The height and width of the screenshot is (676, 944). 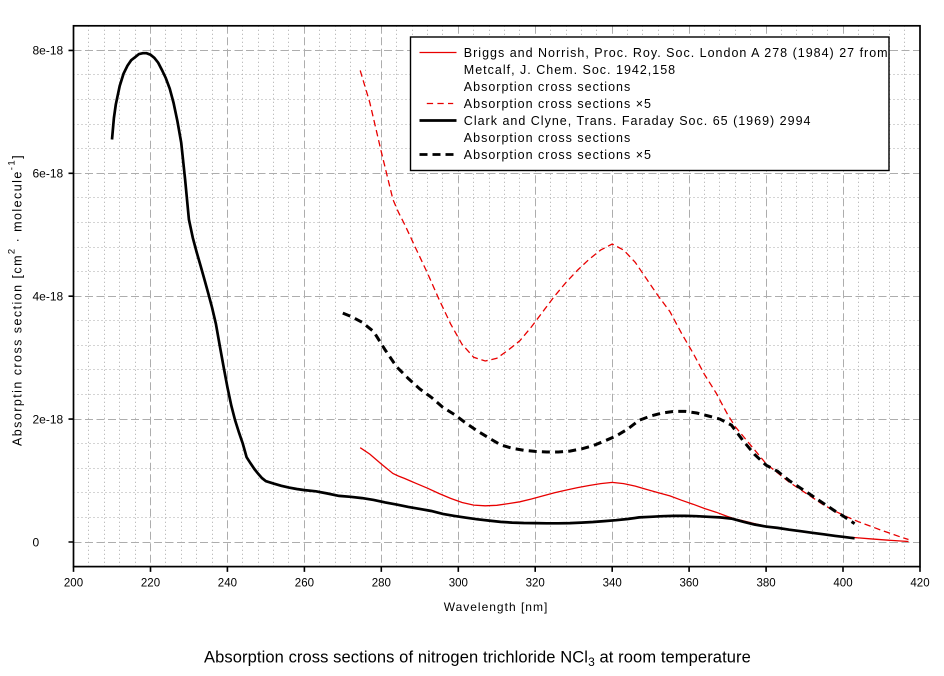 What do you see at coordinates (535, 583) in the screenshot?
I see `svg-text: 320` at bounding box center [535, 583].